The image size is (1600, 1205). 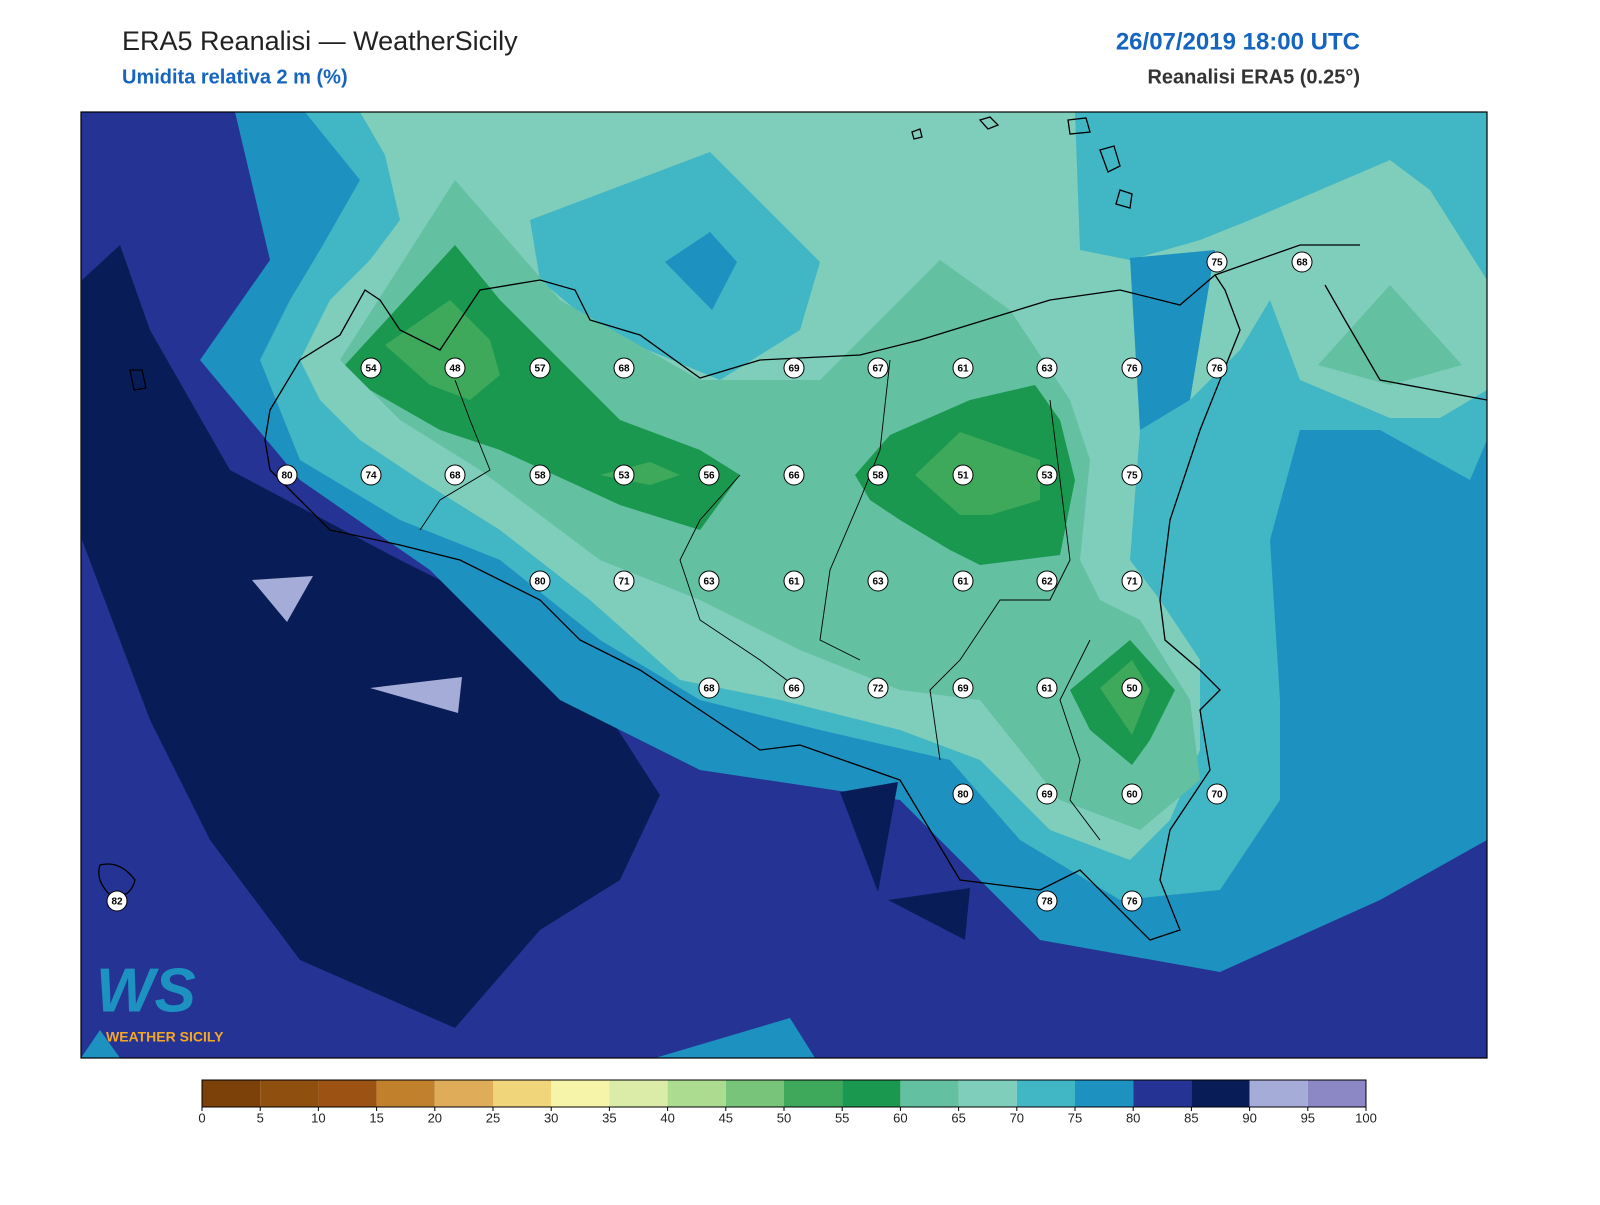 What do you see at coordinates (146, 990) in the screenshot?
I see `logo-mark: WS` at bounding box center [146, 990].